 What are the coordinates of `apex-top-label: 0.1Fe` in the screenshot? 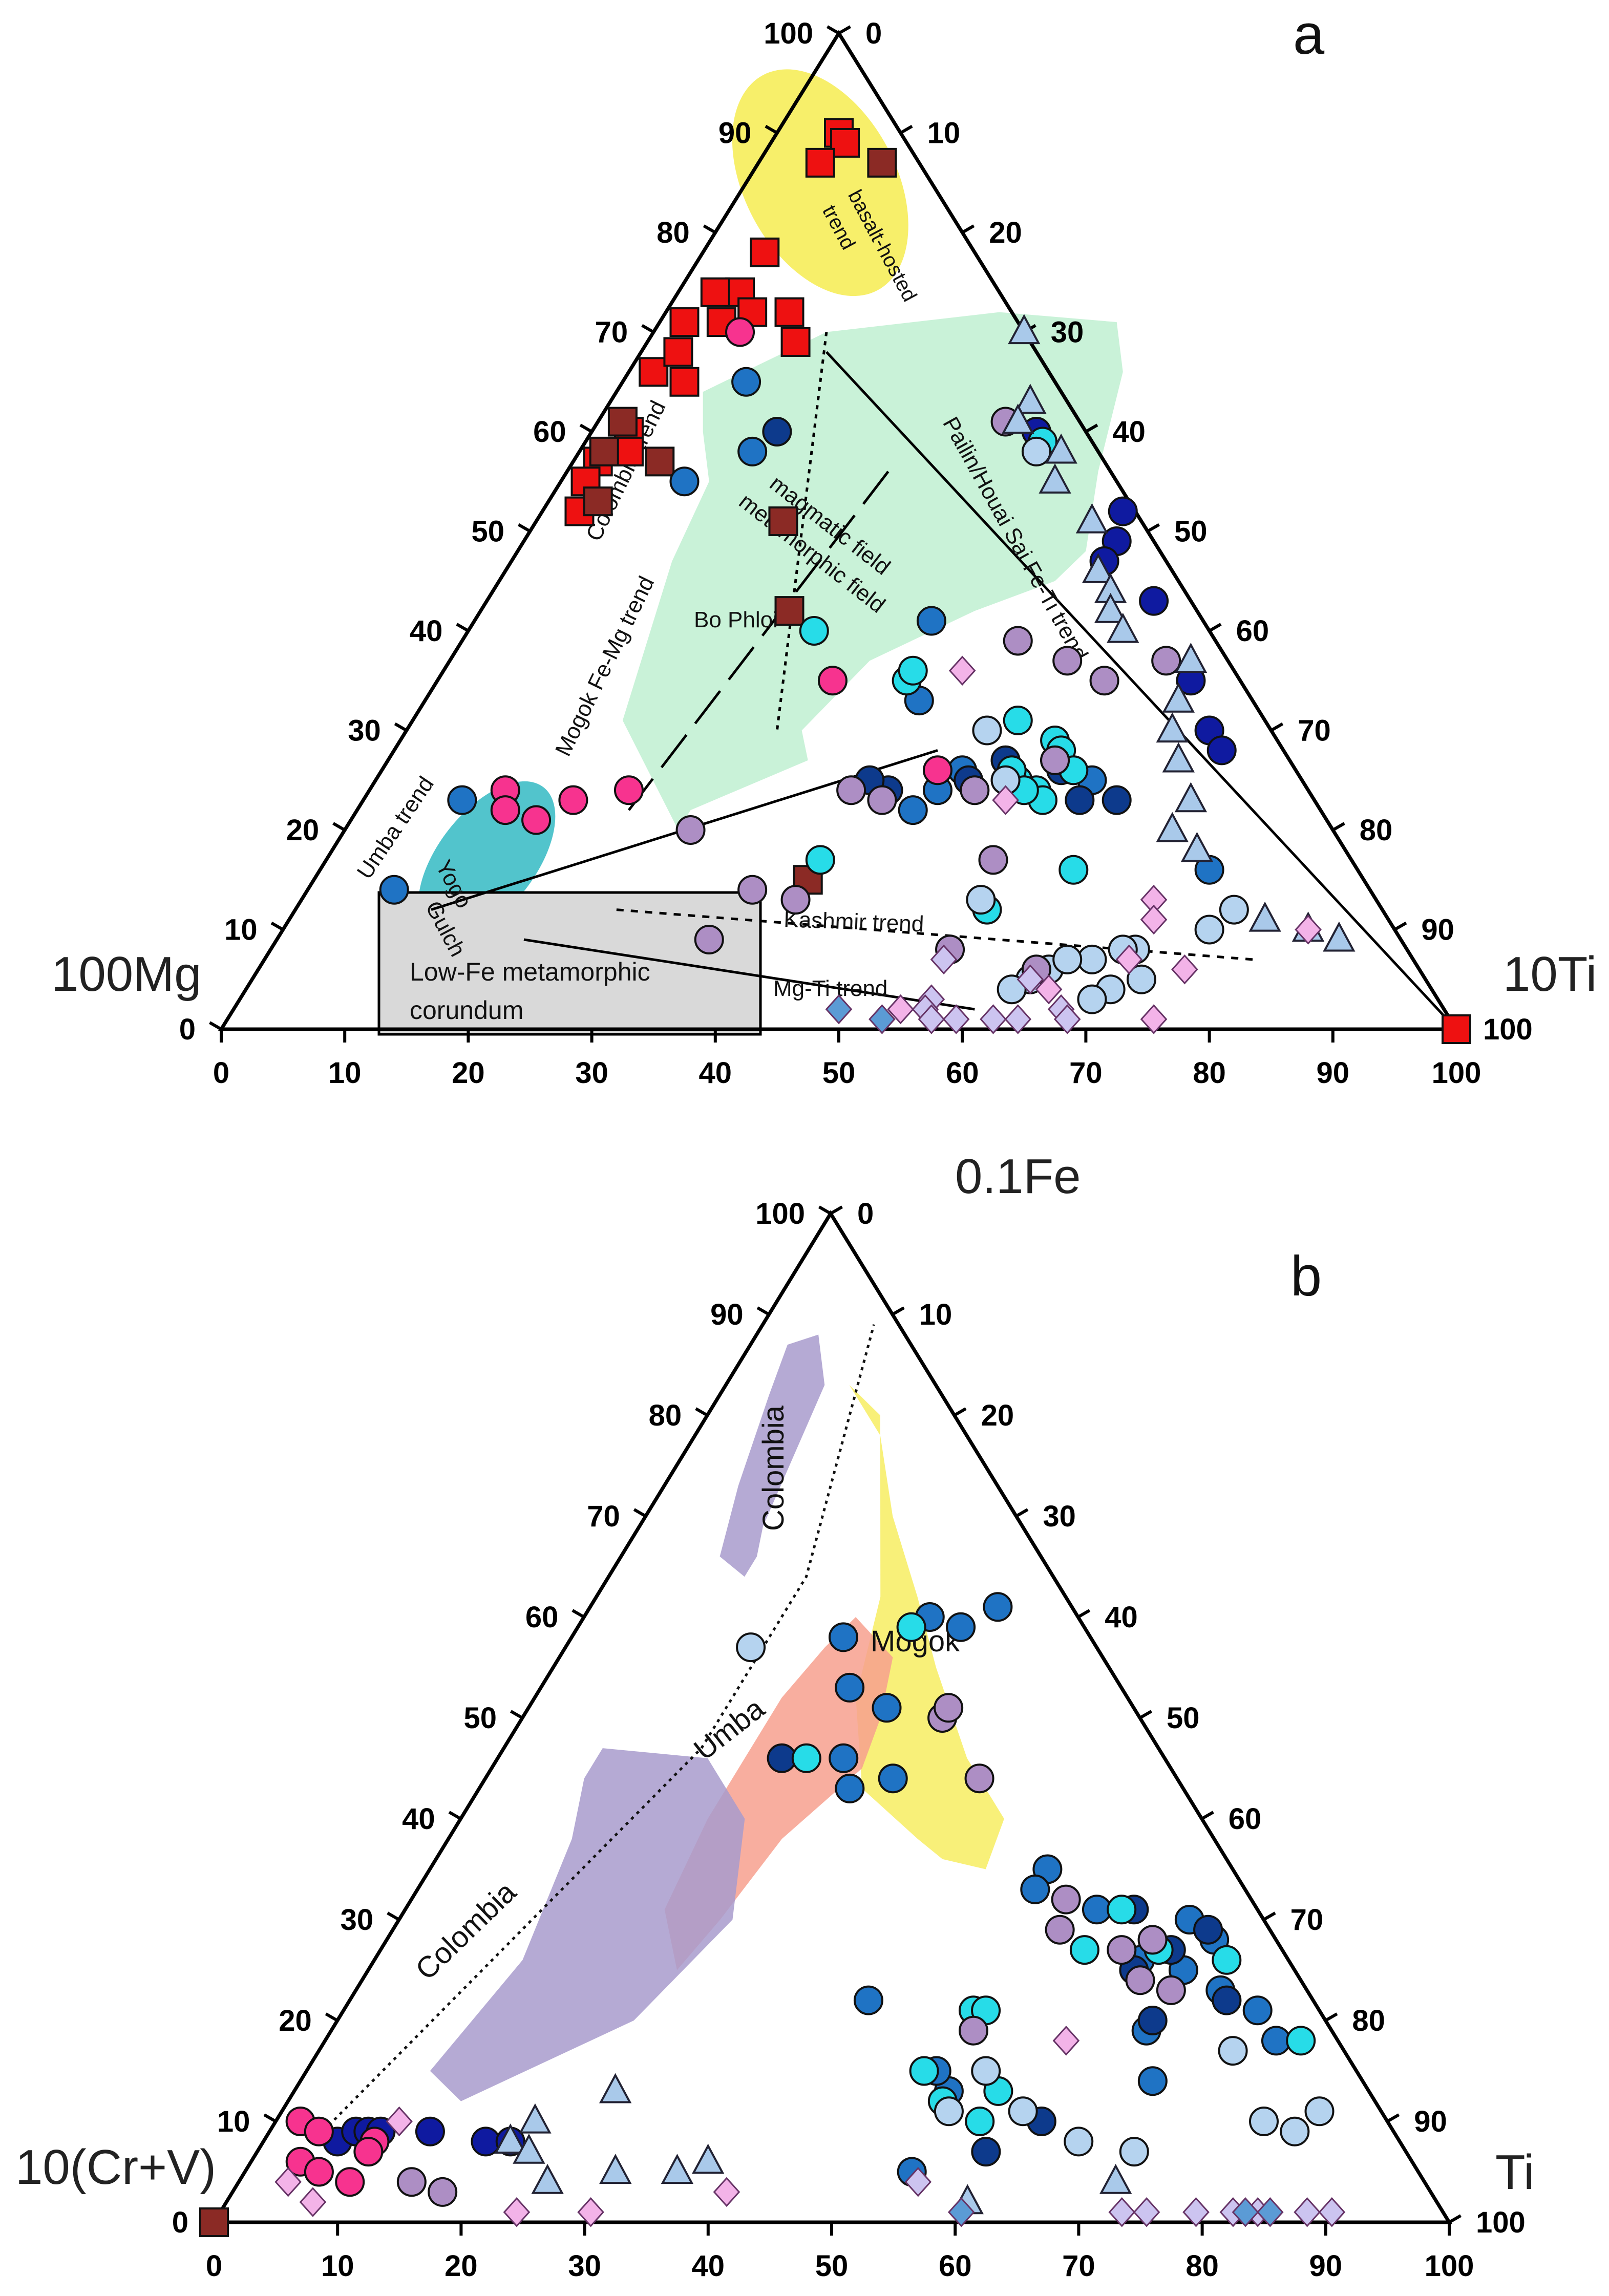 It's located at (1018, 1176).